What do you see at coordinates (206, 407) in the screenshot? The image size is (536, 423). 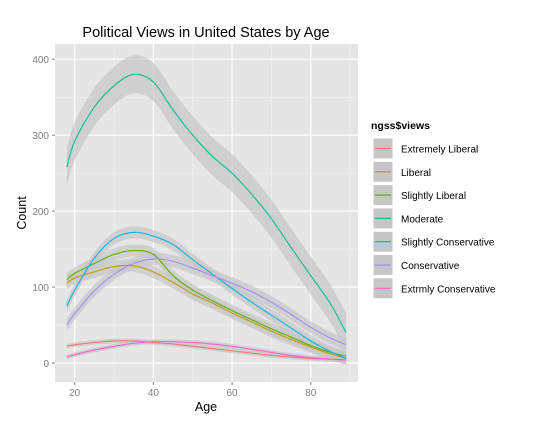 I see `x-axis-label: Age` at bounding box center [206, 407].